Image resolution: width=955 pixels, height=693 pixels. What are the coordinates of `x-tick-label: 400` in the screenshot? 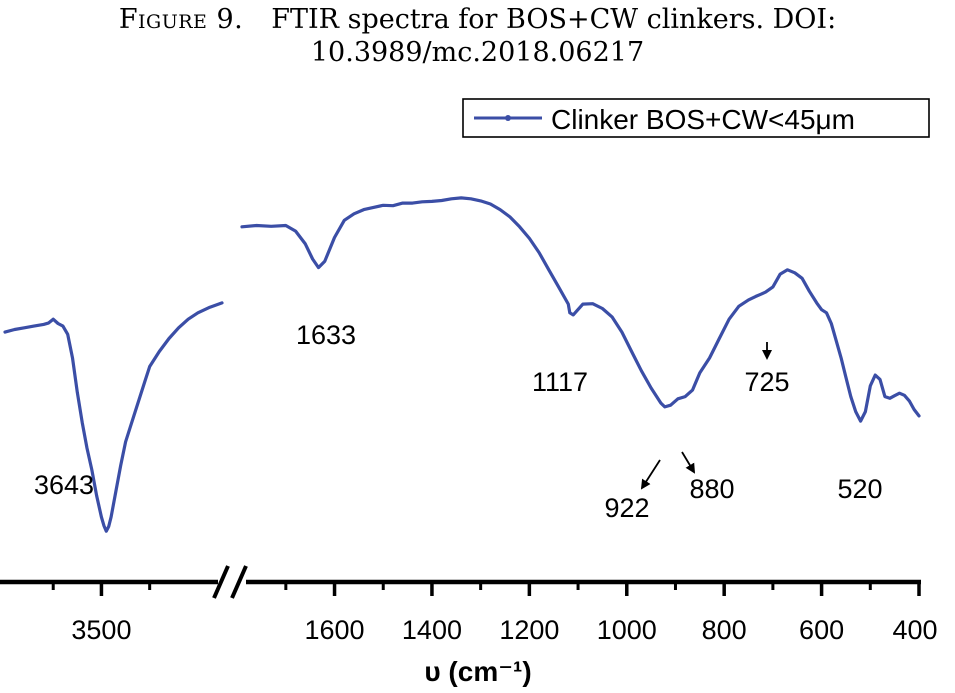 It's located at (914, 630).